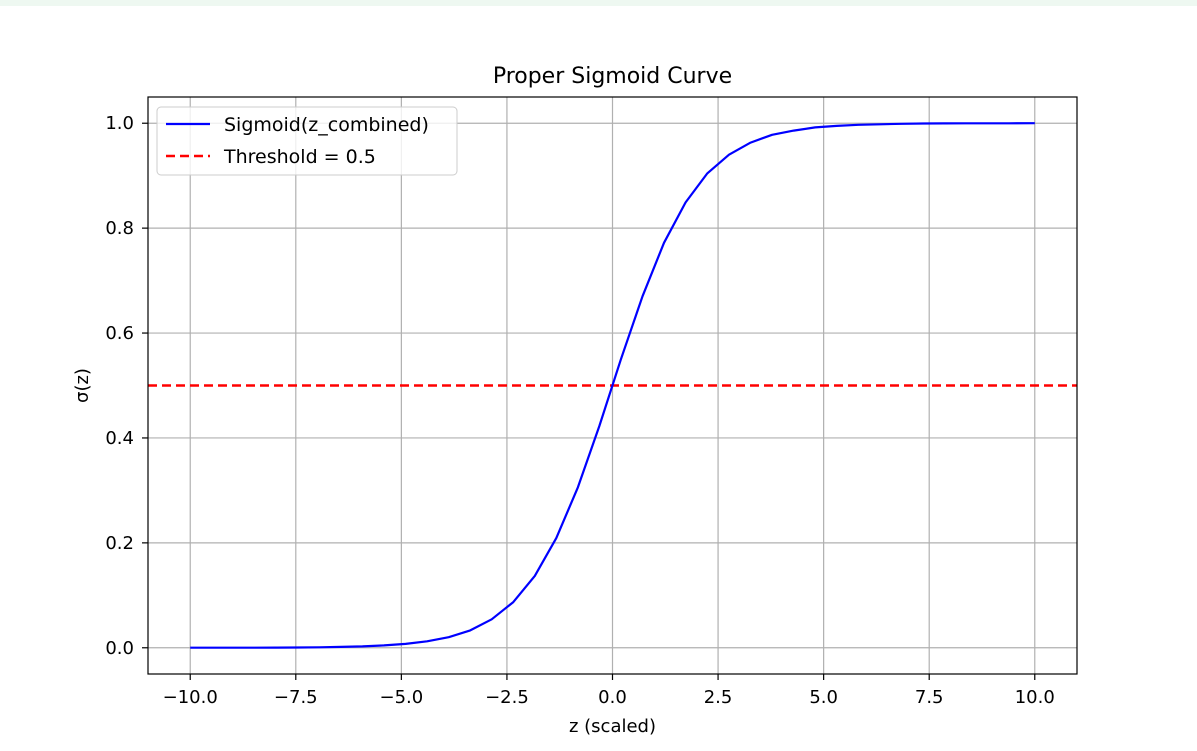  I want to click on legend-label-sigmoid: Sigmoid(z_combined), so click(326, 125).